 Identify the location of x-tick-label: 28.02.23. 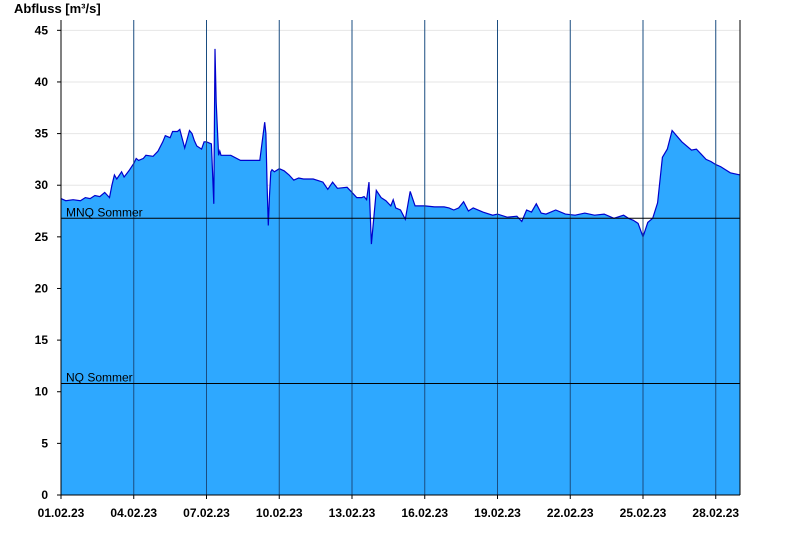
(715, 513).